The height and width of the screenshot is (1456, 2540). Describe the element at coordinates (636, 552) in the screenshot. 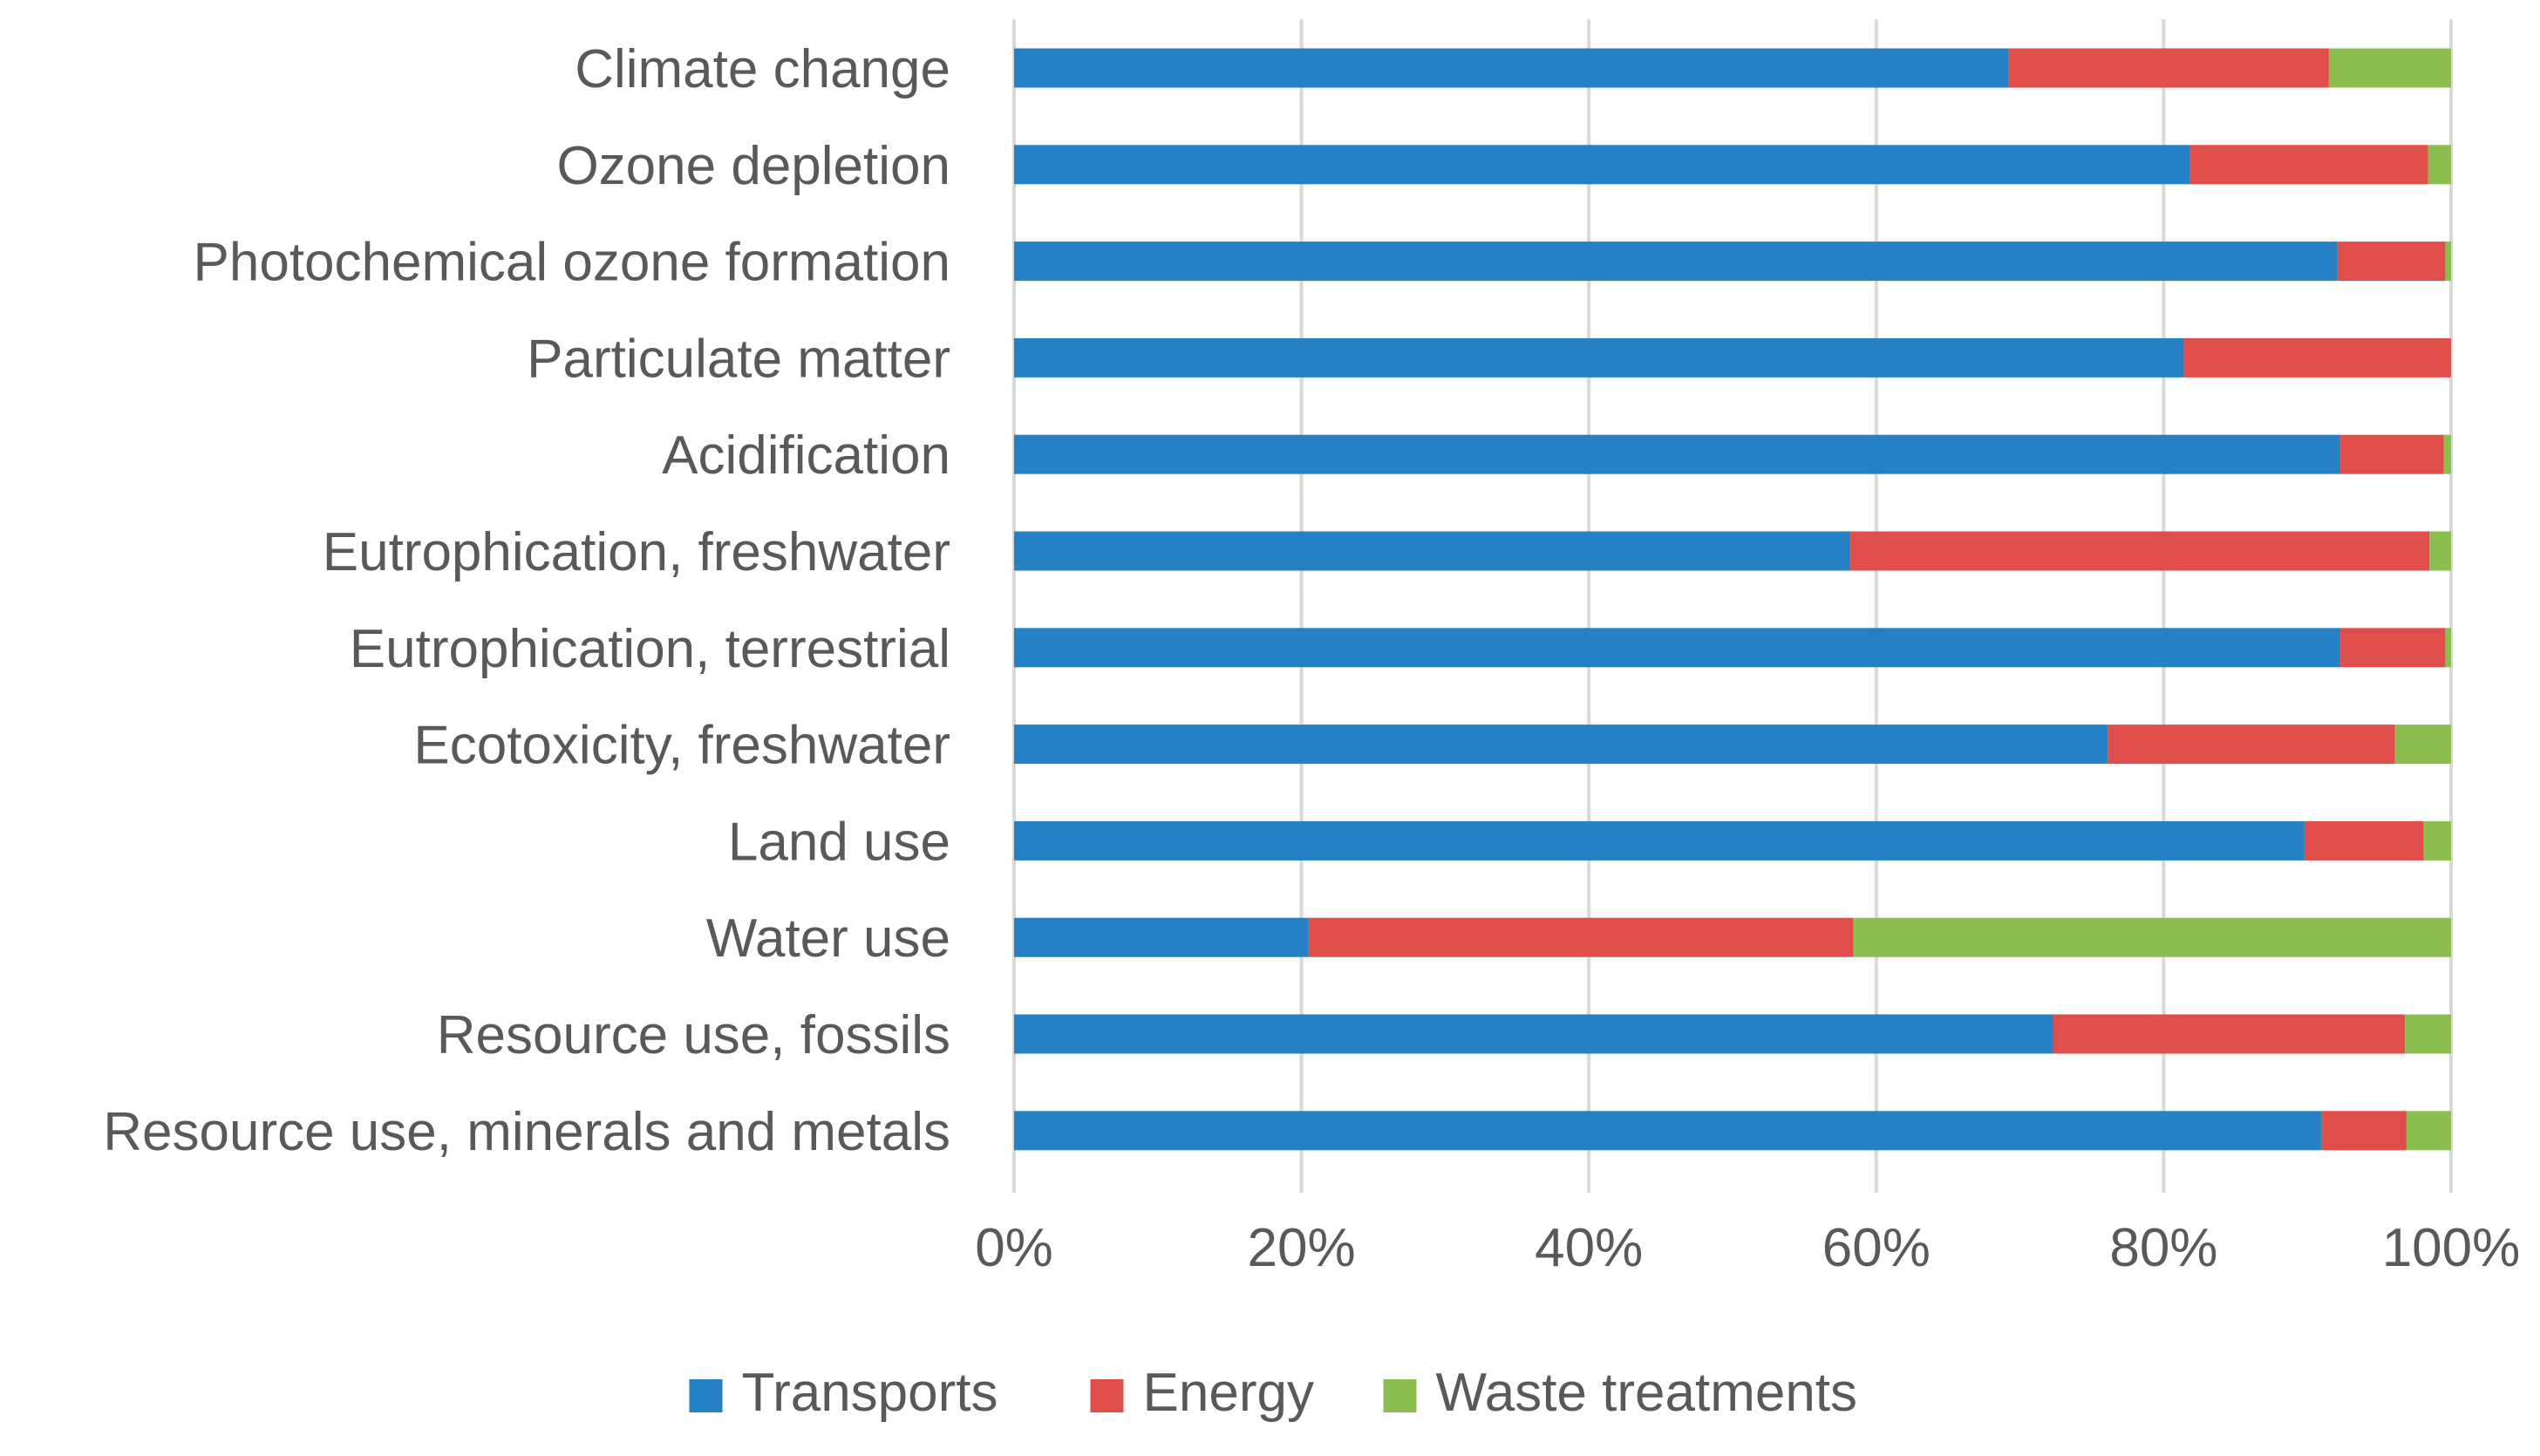

I see `category-label: Eutrophication, freshwater` at that location.